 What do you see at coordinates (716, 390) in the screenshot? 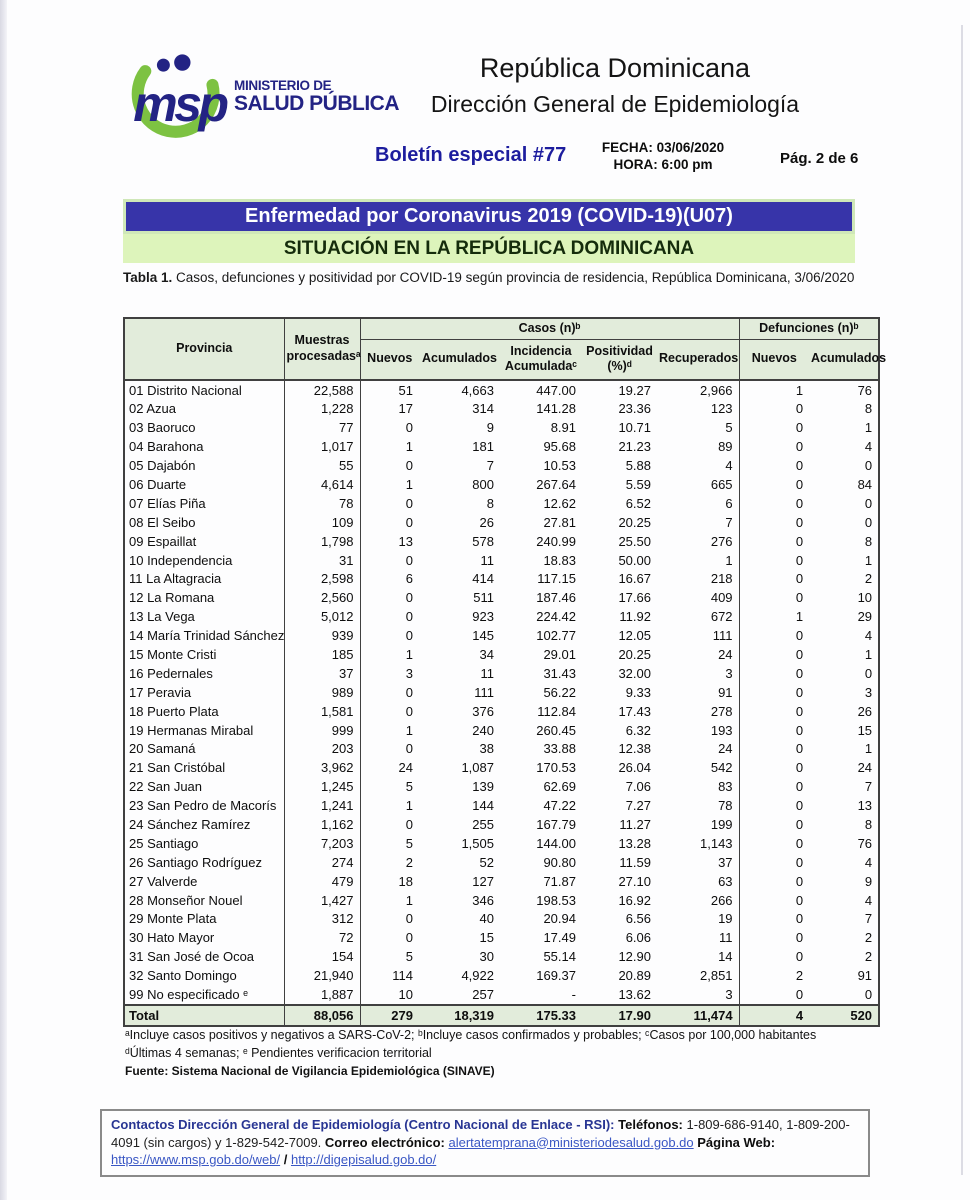
I see `value-cell: 2,966` at bounding box center [716, 390].